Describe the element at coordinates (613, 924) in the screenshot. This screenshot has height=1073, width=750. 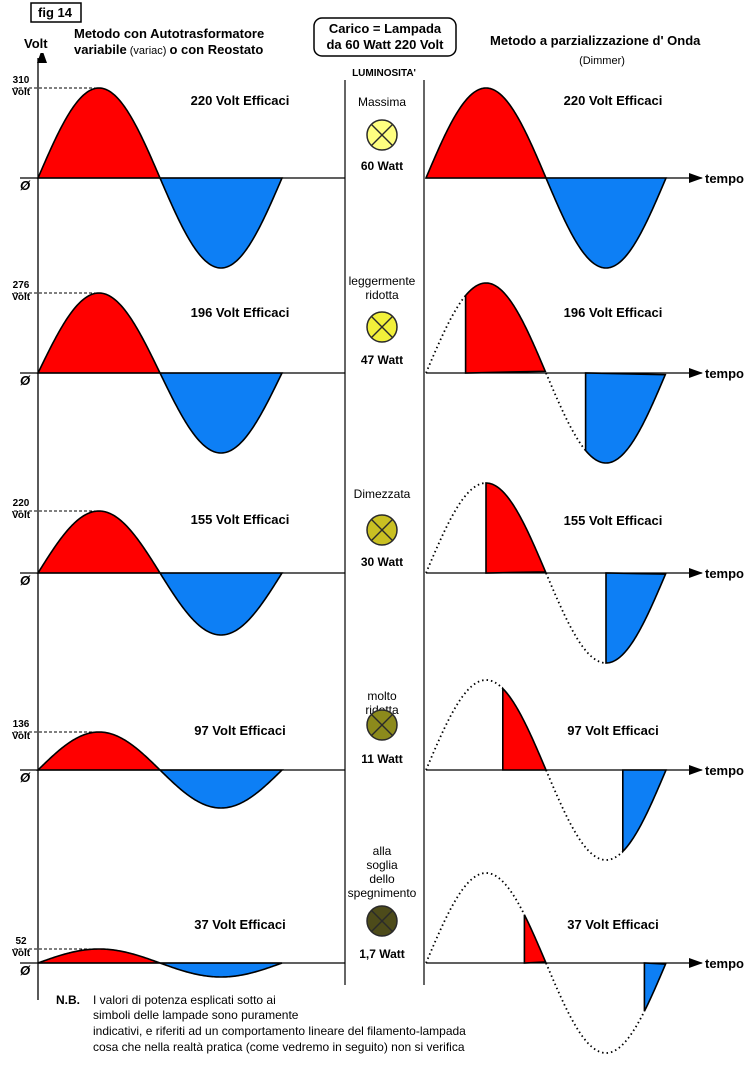
I see `right-rms-label: 37 Volt Efficaci` at that location.